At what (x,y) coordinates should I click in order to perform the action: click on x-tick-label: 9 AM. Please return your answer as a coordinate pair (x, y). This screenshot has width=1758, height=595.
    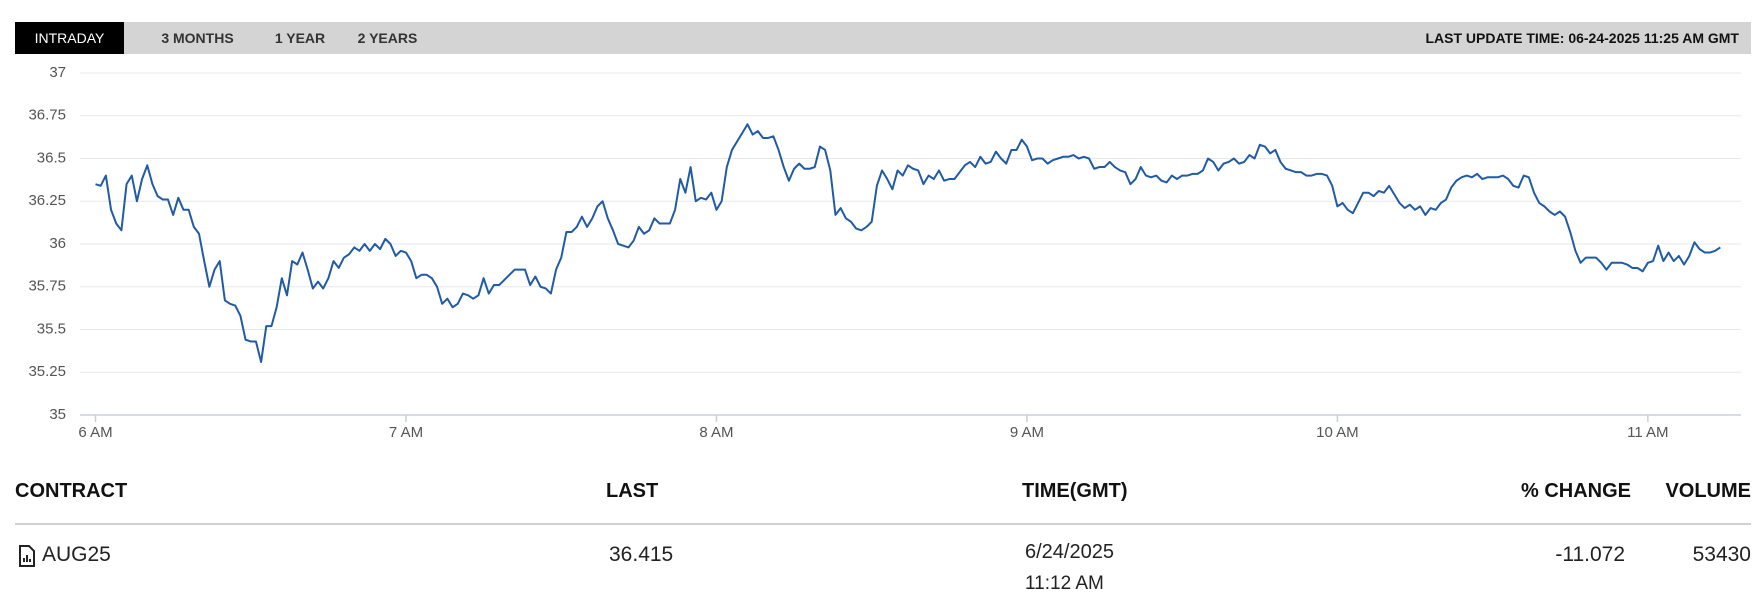
    Looking at the image, I should click on (1027, 432).